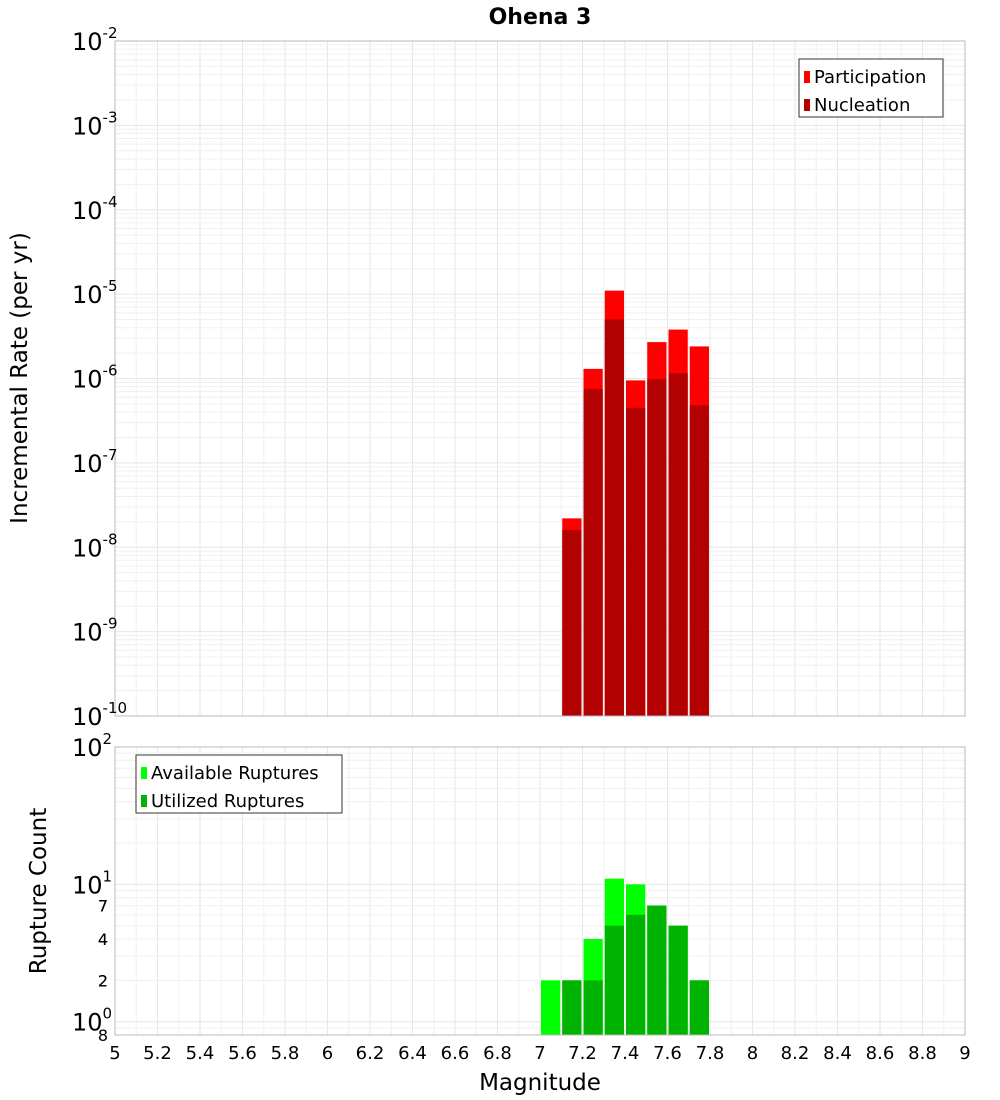 The width and height of the screenshot is (1000, 1100). I want to click on x-tick-label: 7.6, so click(667, 1053).